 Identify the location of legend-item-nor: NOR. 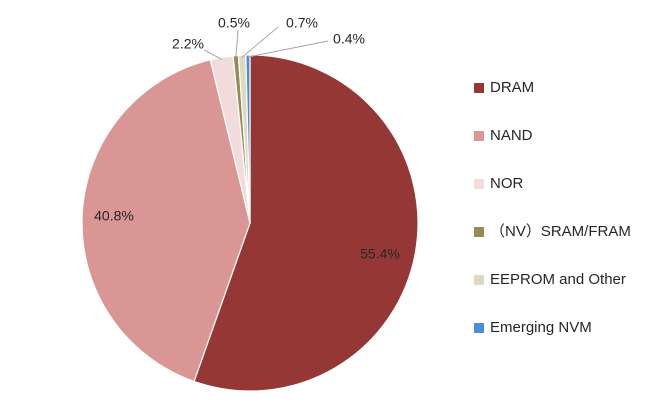
(499, 183).